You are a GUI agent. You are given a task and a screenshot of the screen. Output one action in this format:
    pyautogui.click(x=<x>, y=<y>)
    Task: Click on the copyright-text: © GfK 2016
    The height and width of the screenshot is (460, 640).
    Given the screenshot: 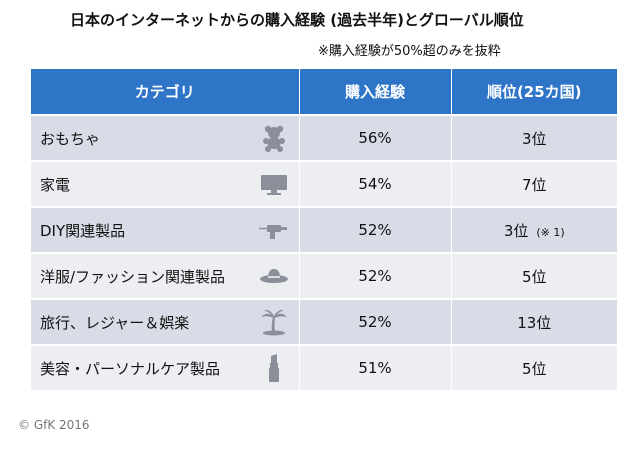 What is the action you would take?
    pyautogui.click(x=54, y=425)
    